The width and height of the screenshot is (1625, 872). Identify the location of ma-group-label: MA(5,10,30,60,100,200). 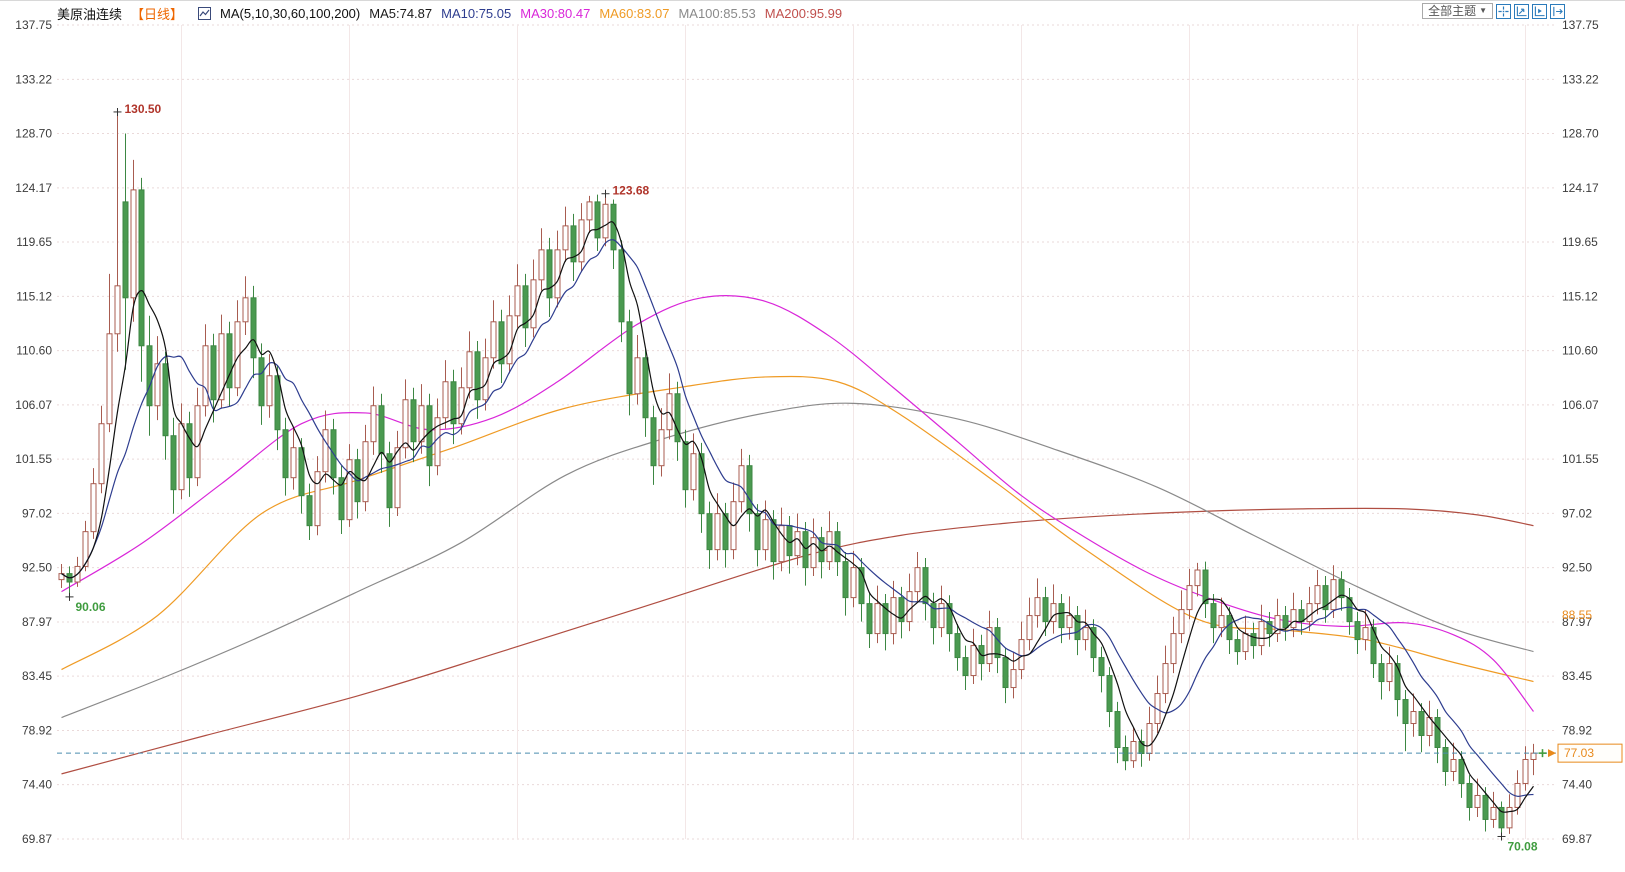
(290, 13).